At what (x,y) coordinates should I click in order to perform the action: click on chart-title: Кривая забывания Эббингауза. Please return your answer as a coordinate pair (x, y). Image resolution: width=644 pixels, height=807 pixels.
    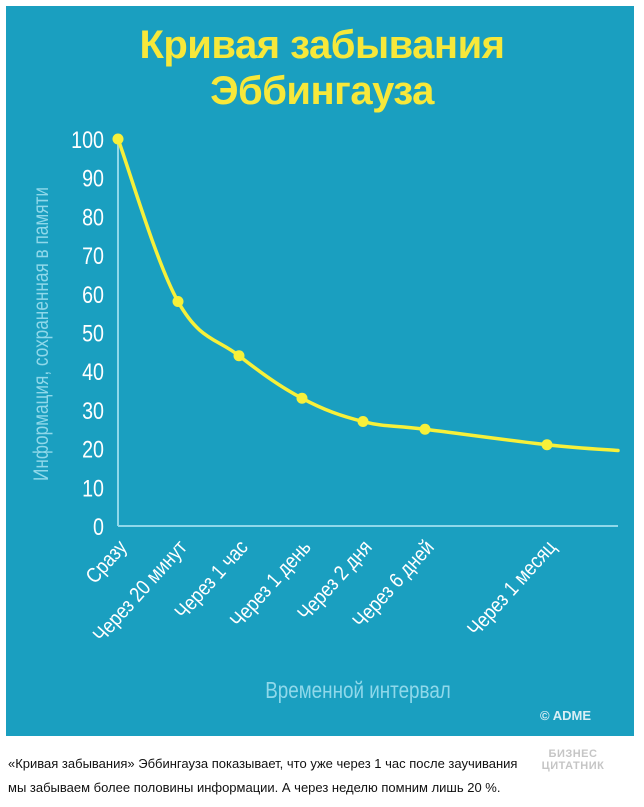
    Looking at the image, I should click on (322, 68).